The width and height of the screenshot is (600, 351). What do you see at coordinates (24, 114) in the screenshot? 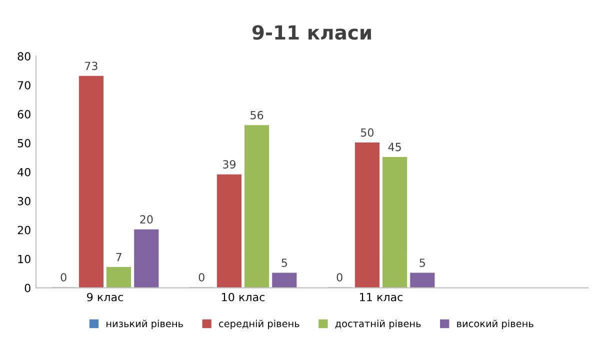
I see `y-tick-label: 60` at bounding box center [24, 114].